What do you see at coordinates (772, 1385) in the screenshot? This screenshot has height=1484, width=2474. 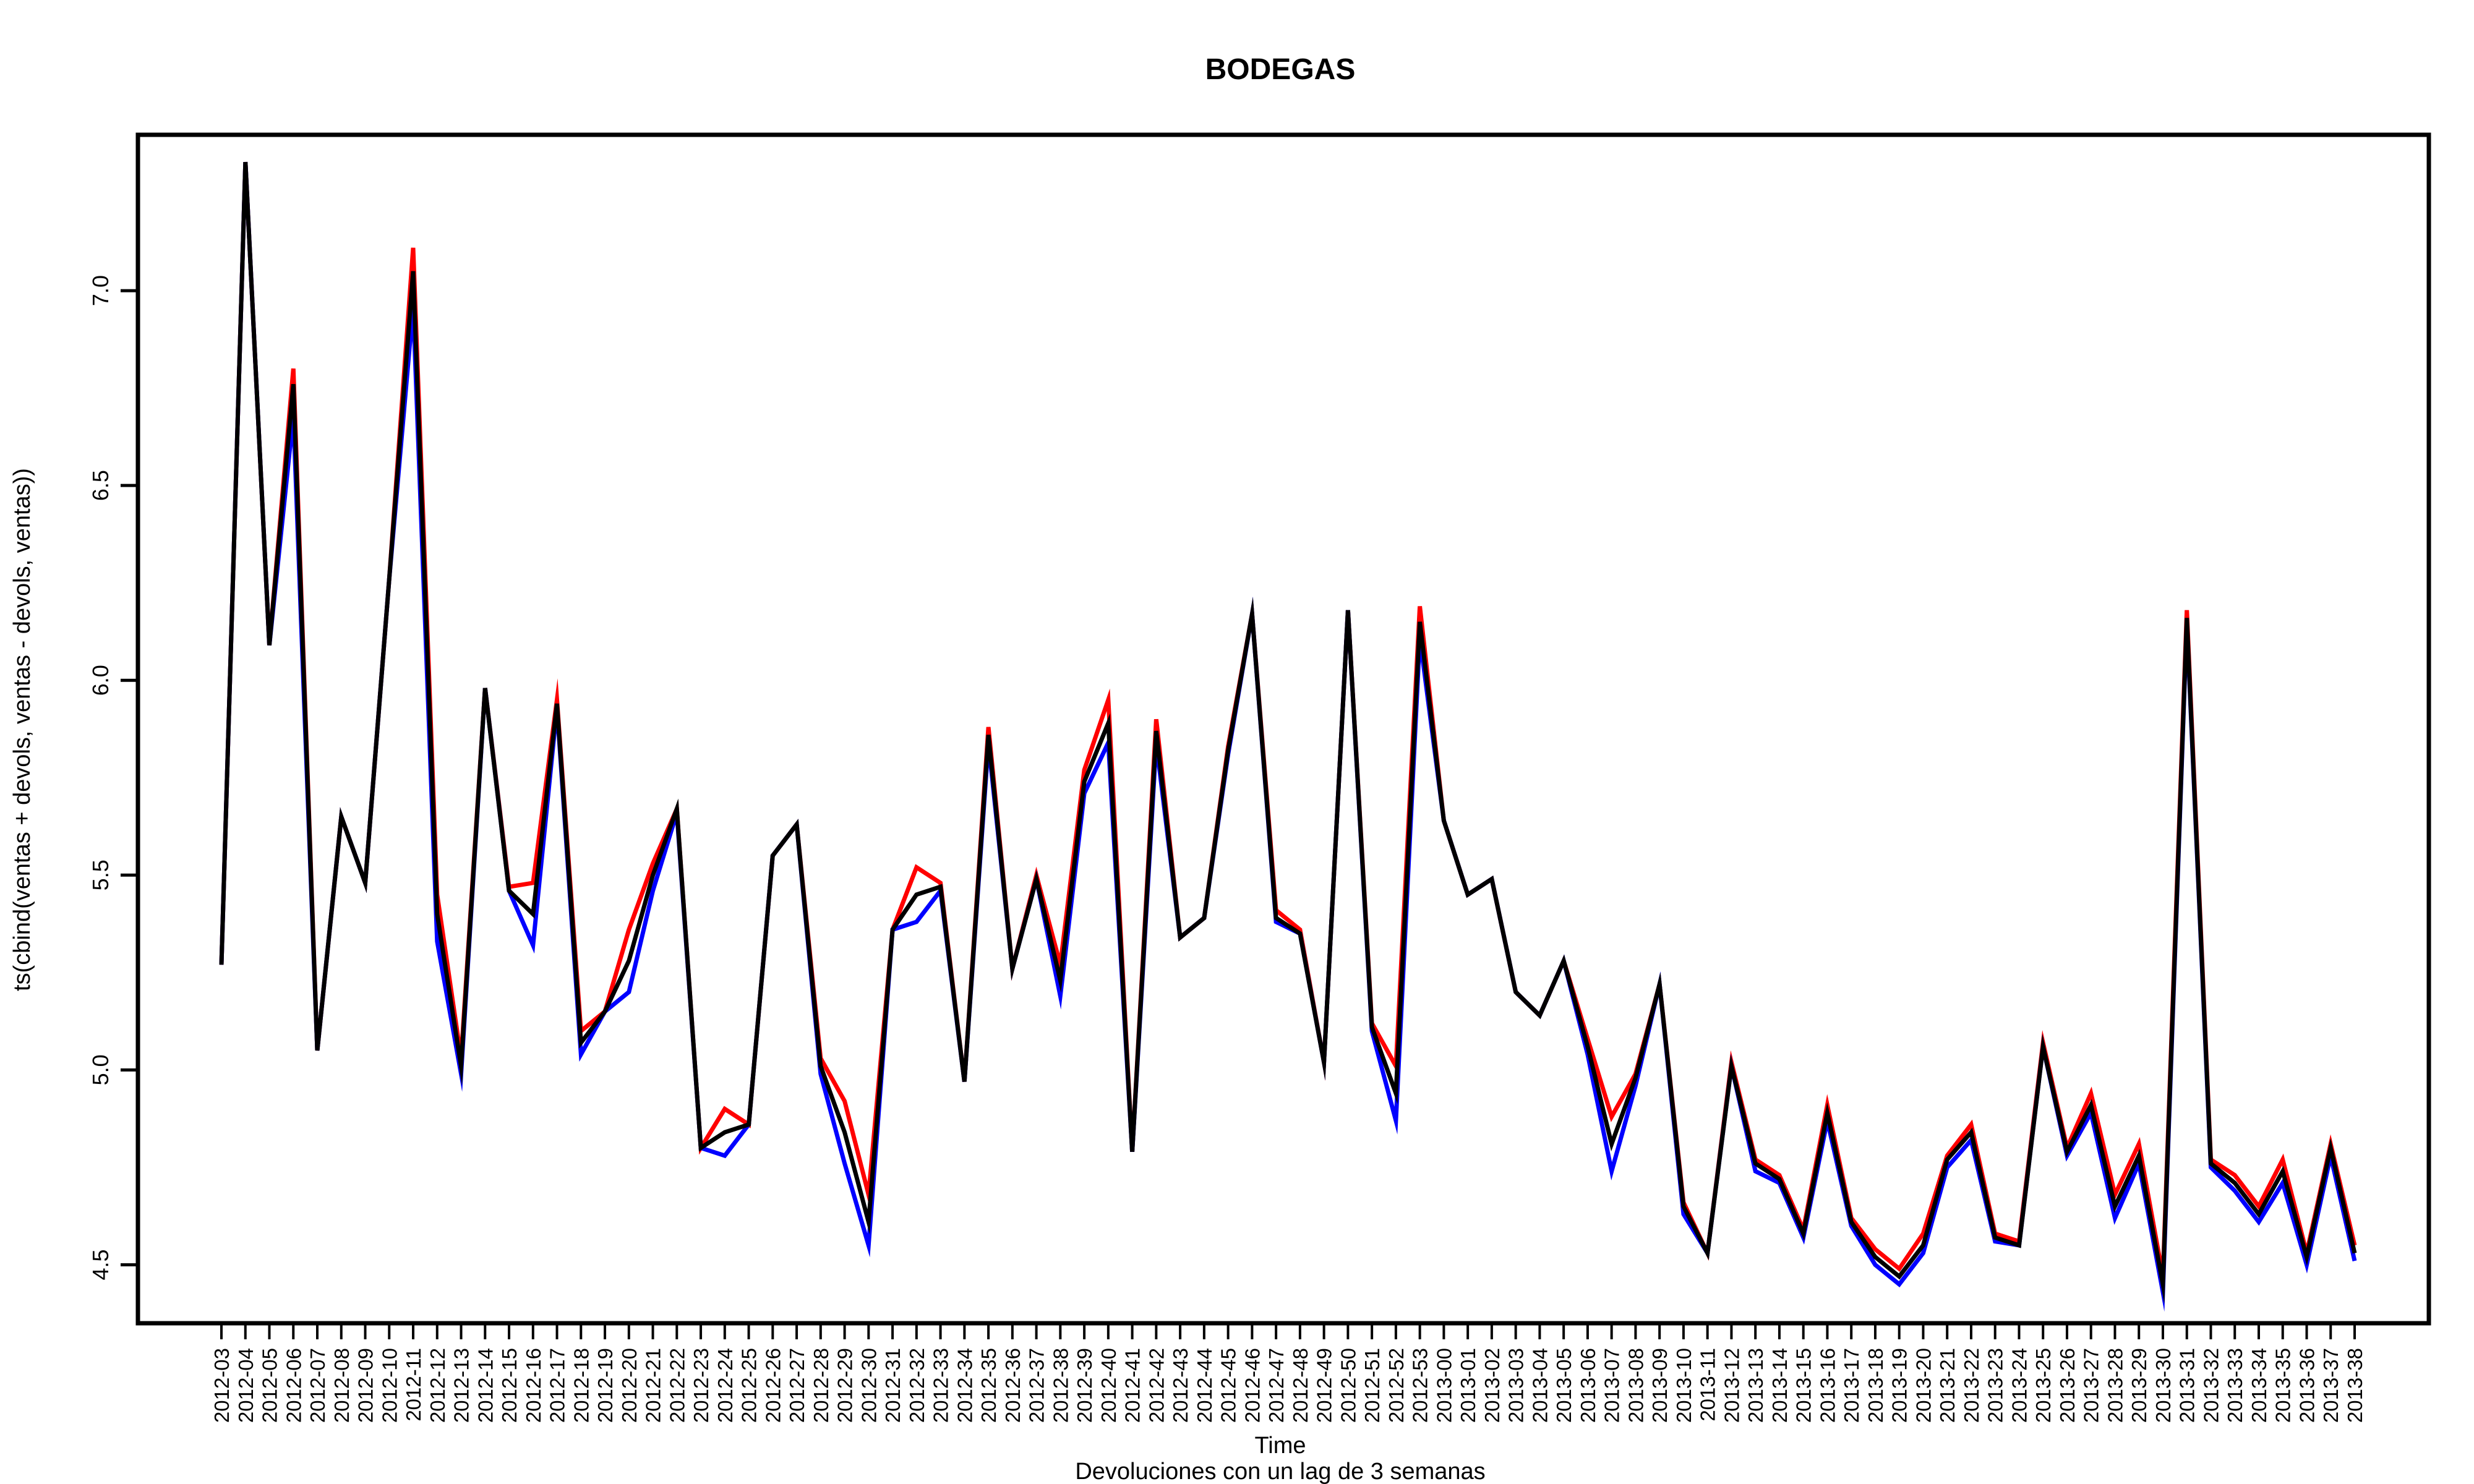 I see `x-tick-label: 2012-26` at bounding box center [772, 1385].